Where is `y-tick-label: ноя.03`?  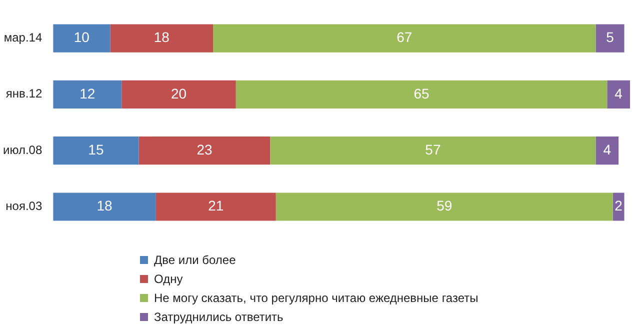
y-tick-label: ноя.03 is located at coordinates (24, 206).